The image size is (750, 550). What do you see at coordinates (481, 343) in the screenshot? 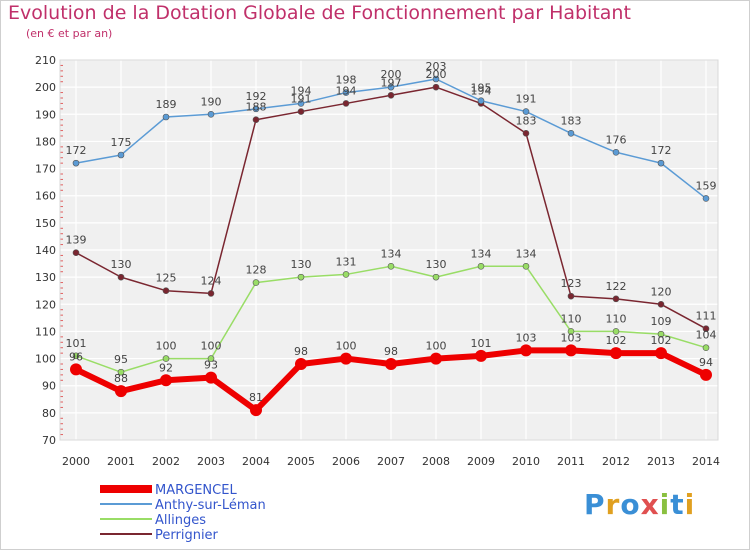
I see `data-label-margencel: 101` at bounding box center [481, 343].